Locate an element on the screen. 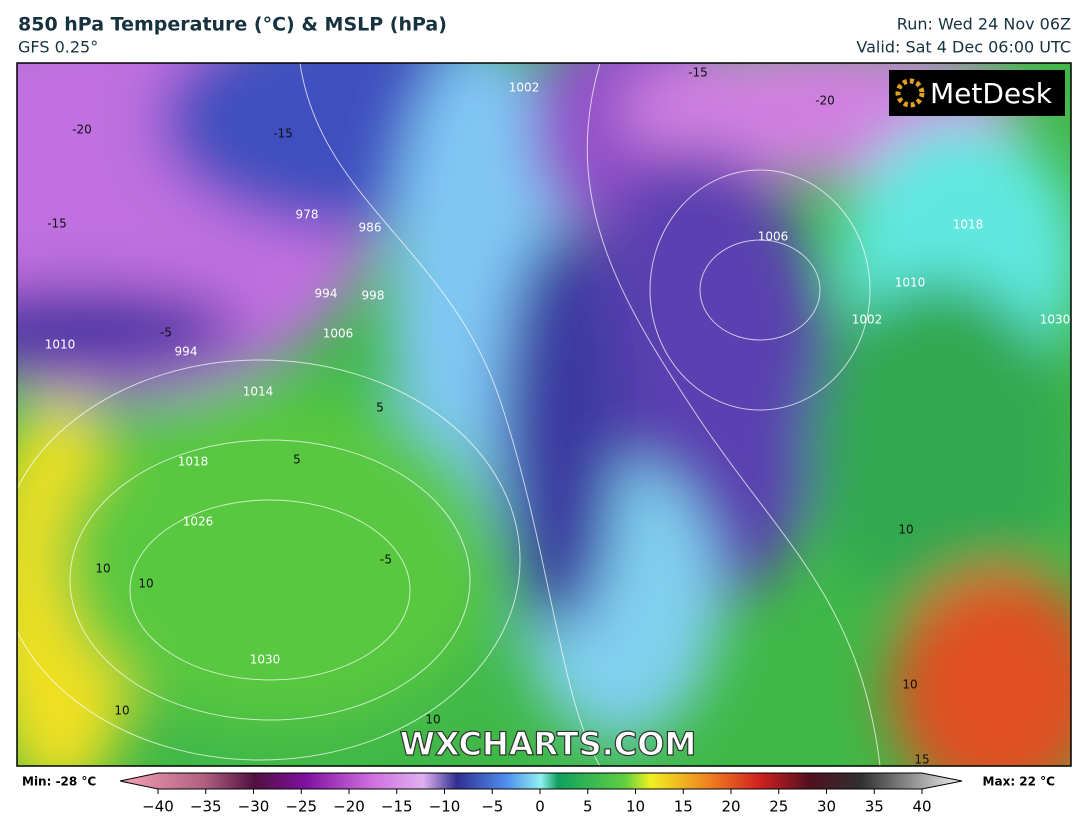  subtitle: GFS 0.25° is located at coordinates (58, 47).